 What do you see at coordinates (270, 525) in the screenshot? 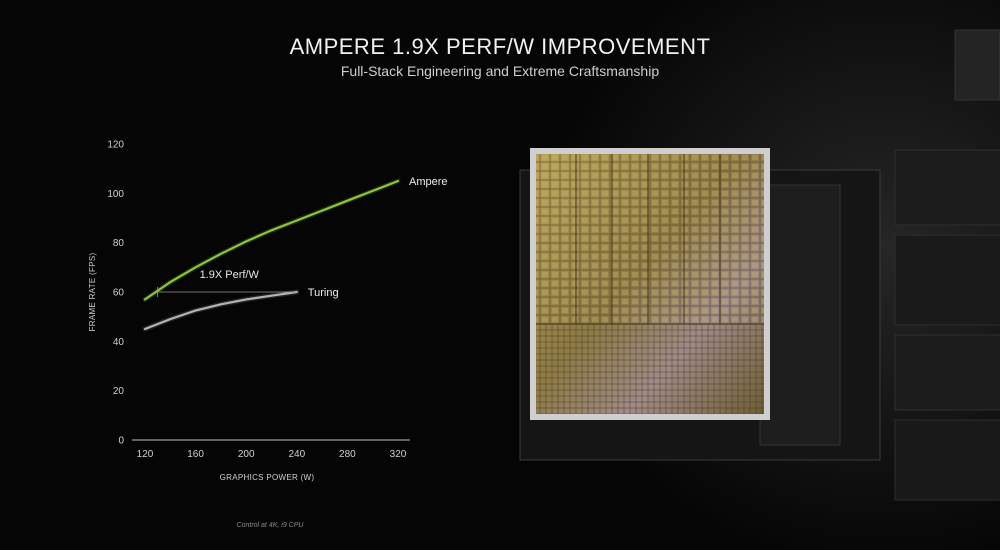
I see `footnote: Control at 4K, i9 CPU` at bounding box center [270, 525].